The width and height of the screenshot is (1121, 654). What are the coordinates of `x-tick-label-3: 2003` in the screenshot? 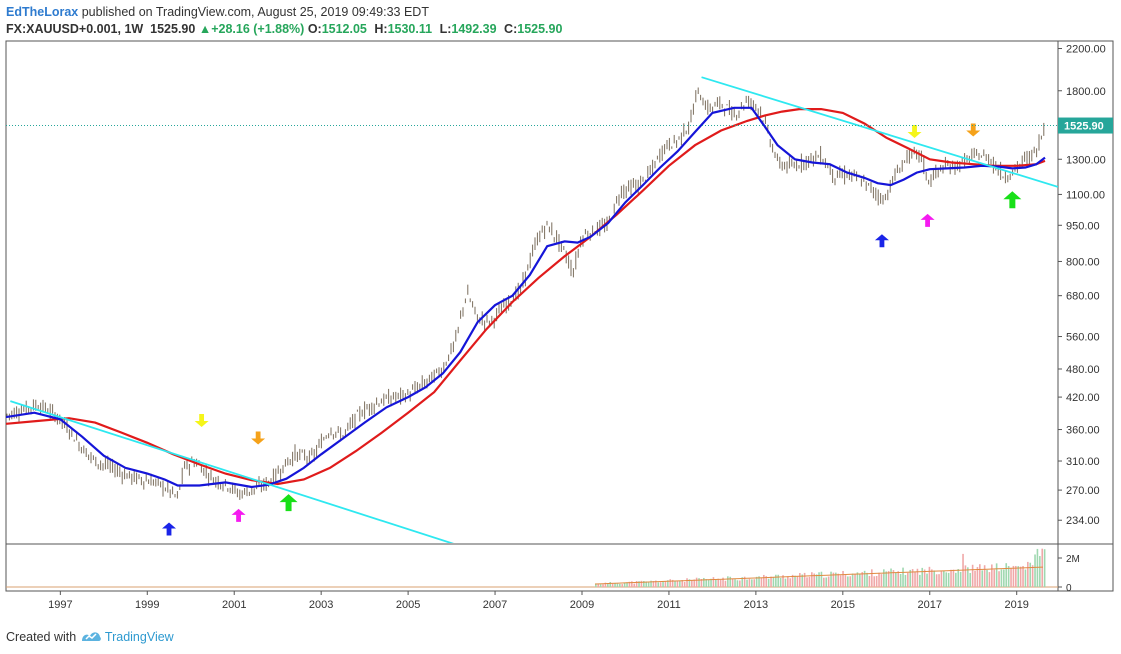 It's located at (321, 605).